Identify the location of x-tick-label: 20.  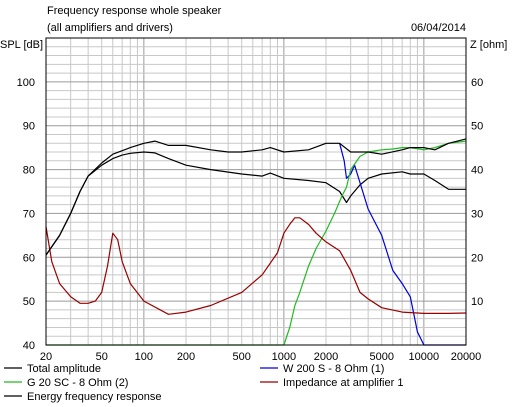
(46, 357).